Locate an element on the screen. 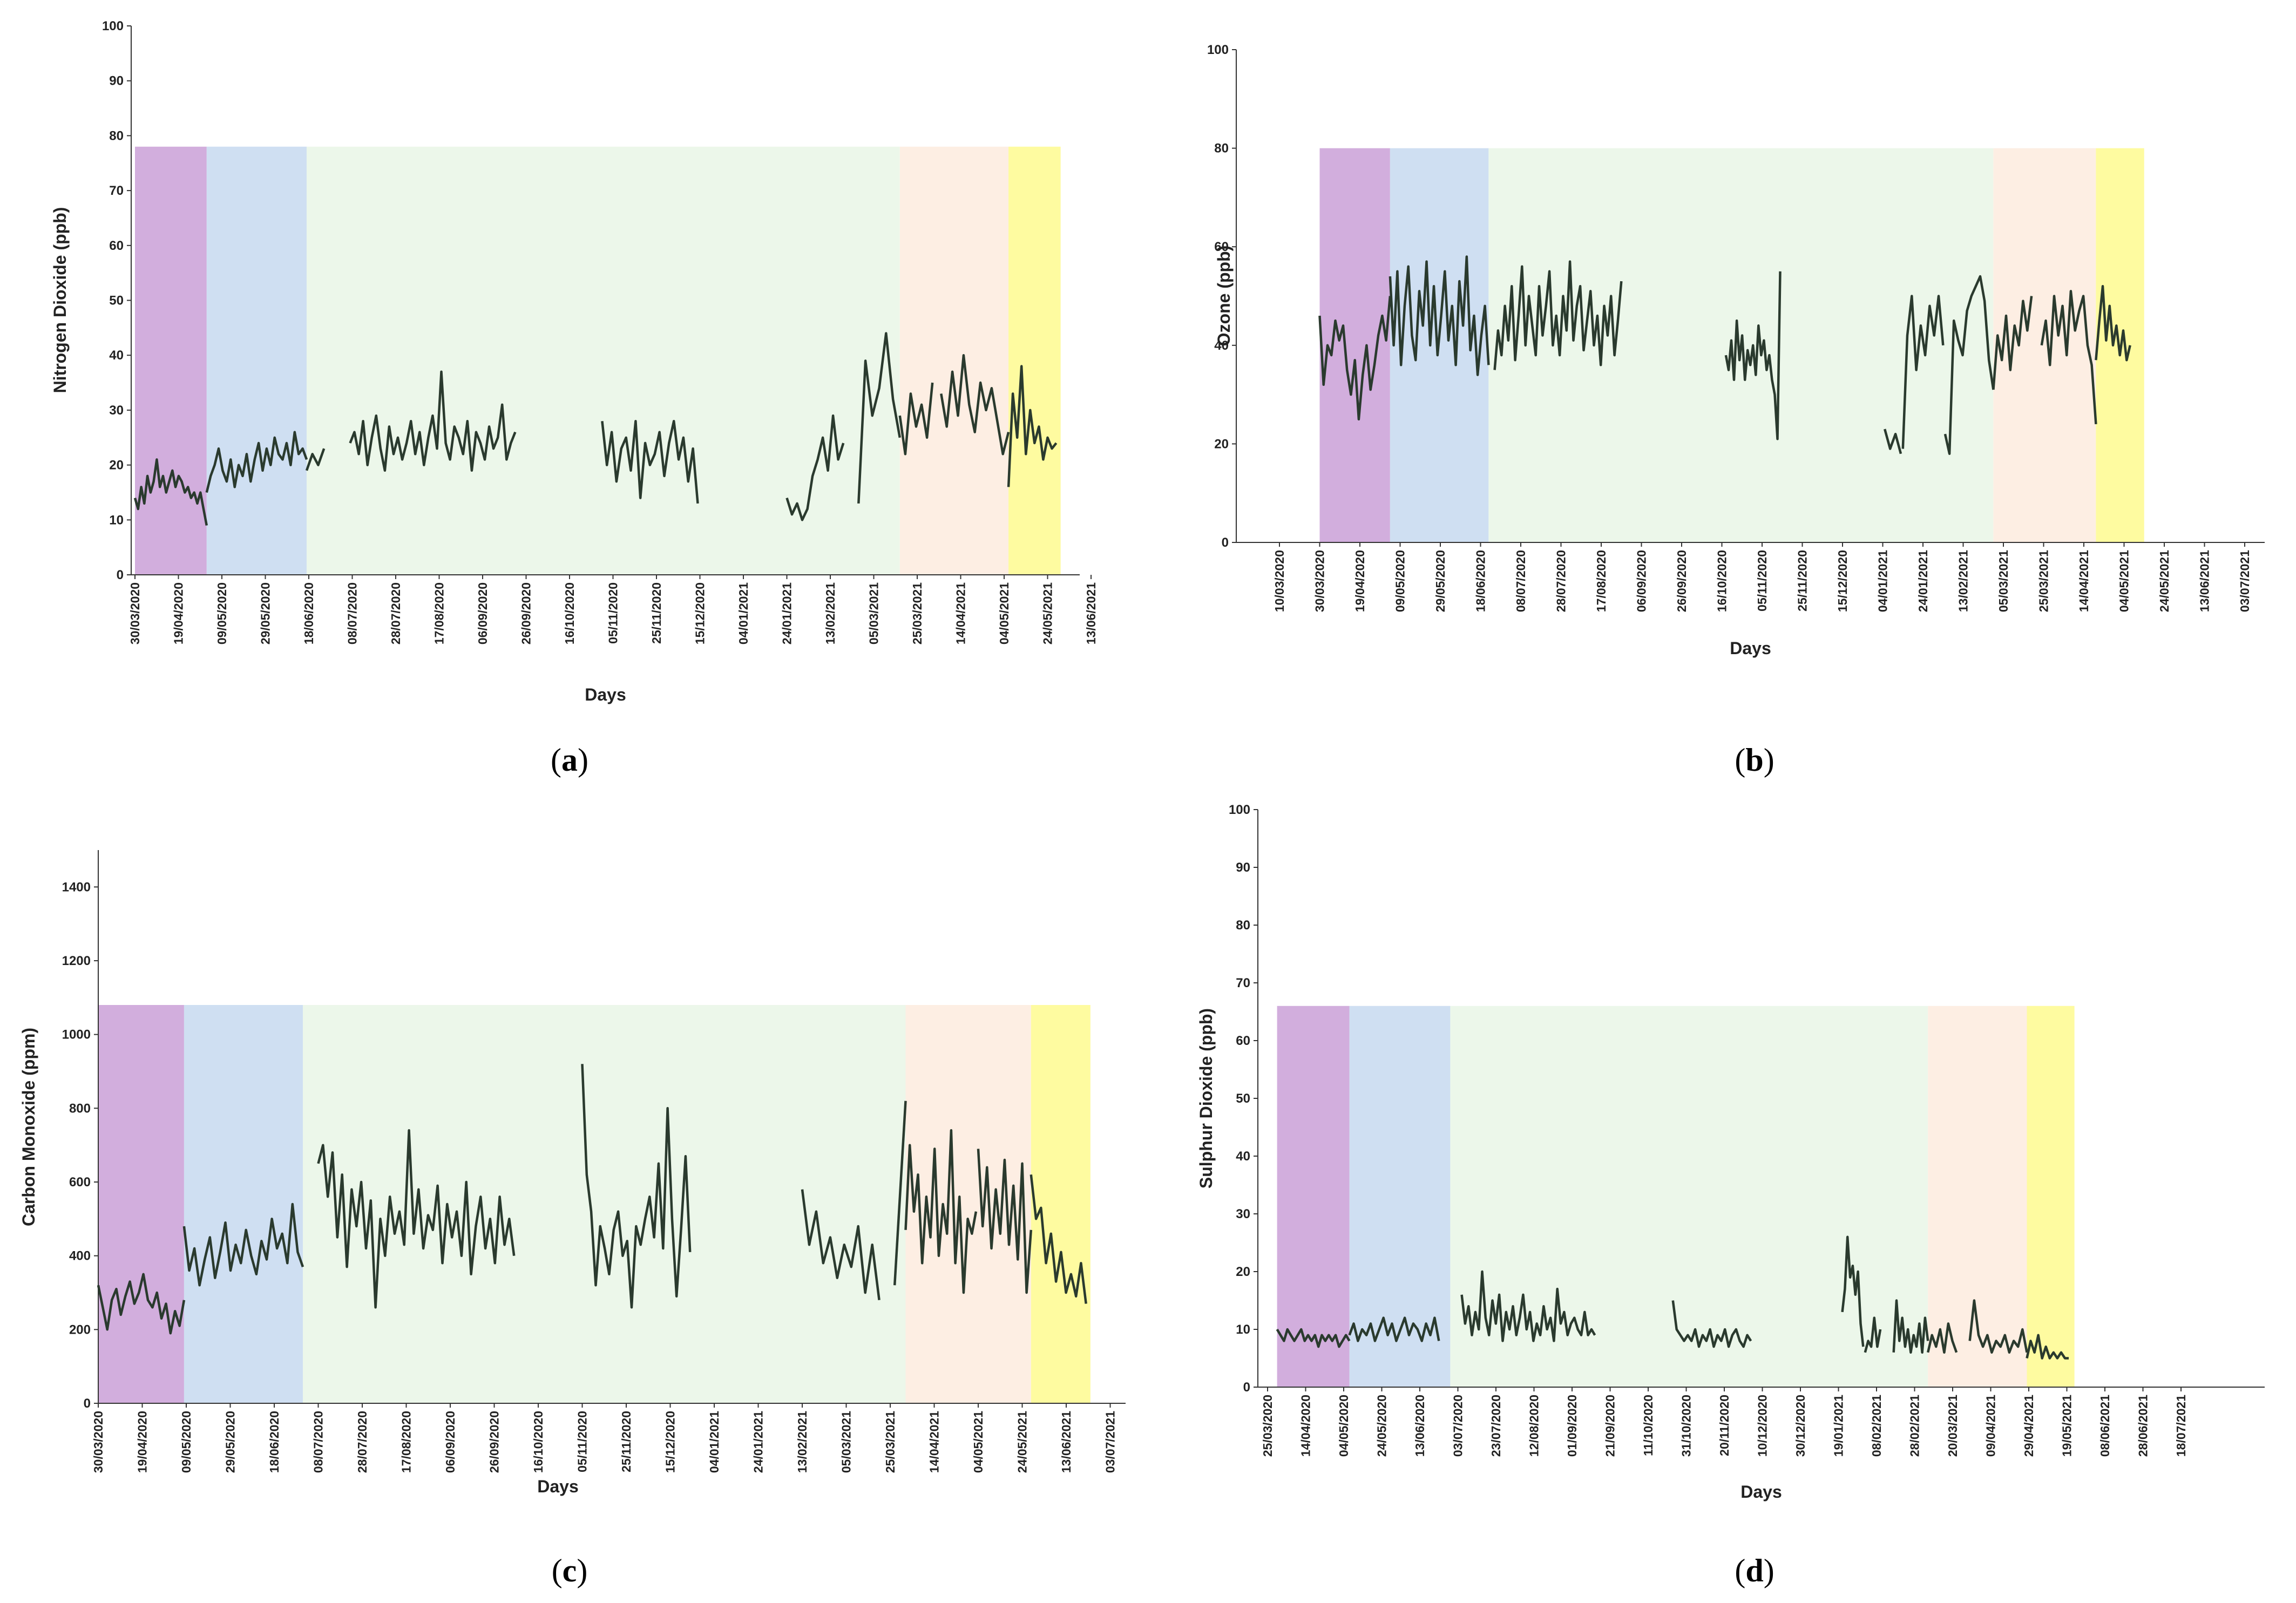 The width and height of the screenshot is (2296, 1603). x-tick-label: 25/03/2020 is located at coordinates (1268, 1426).